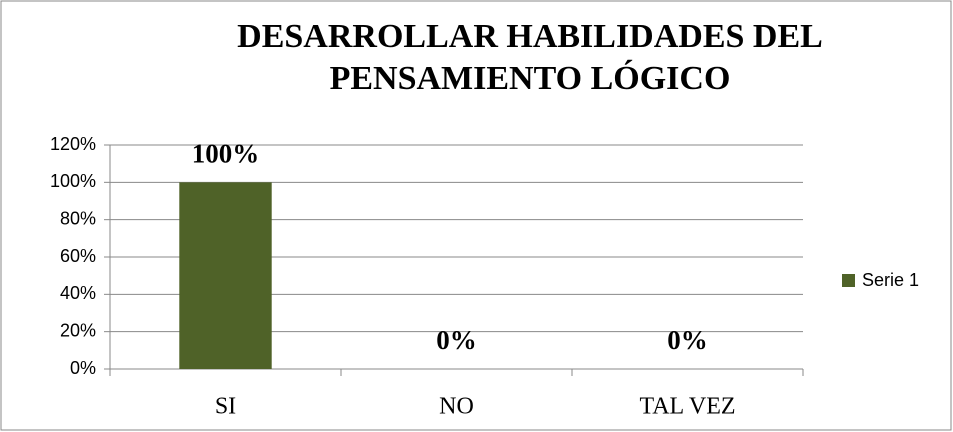  I want to click on y-tick-label: 40%, so click(78, 293).